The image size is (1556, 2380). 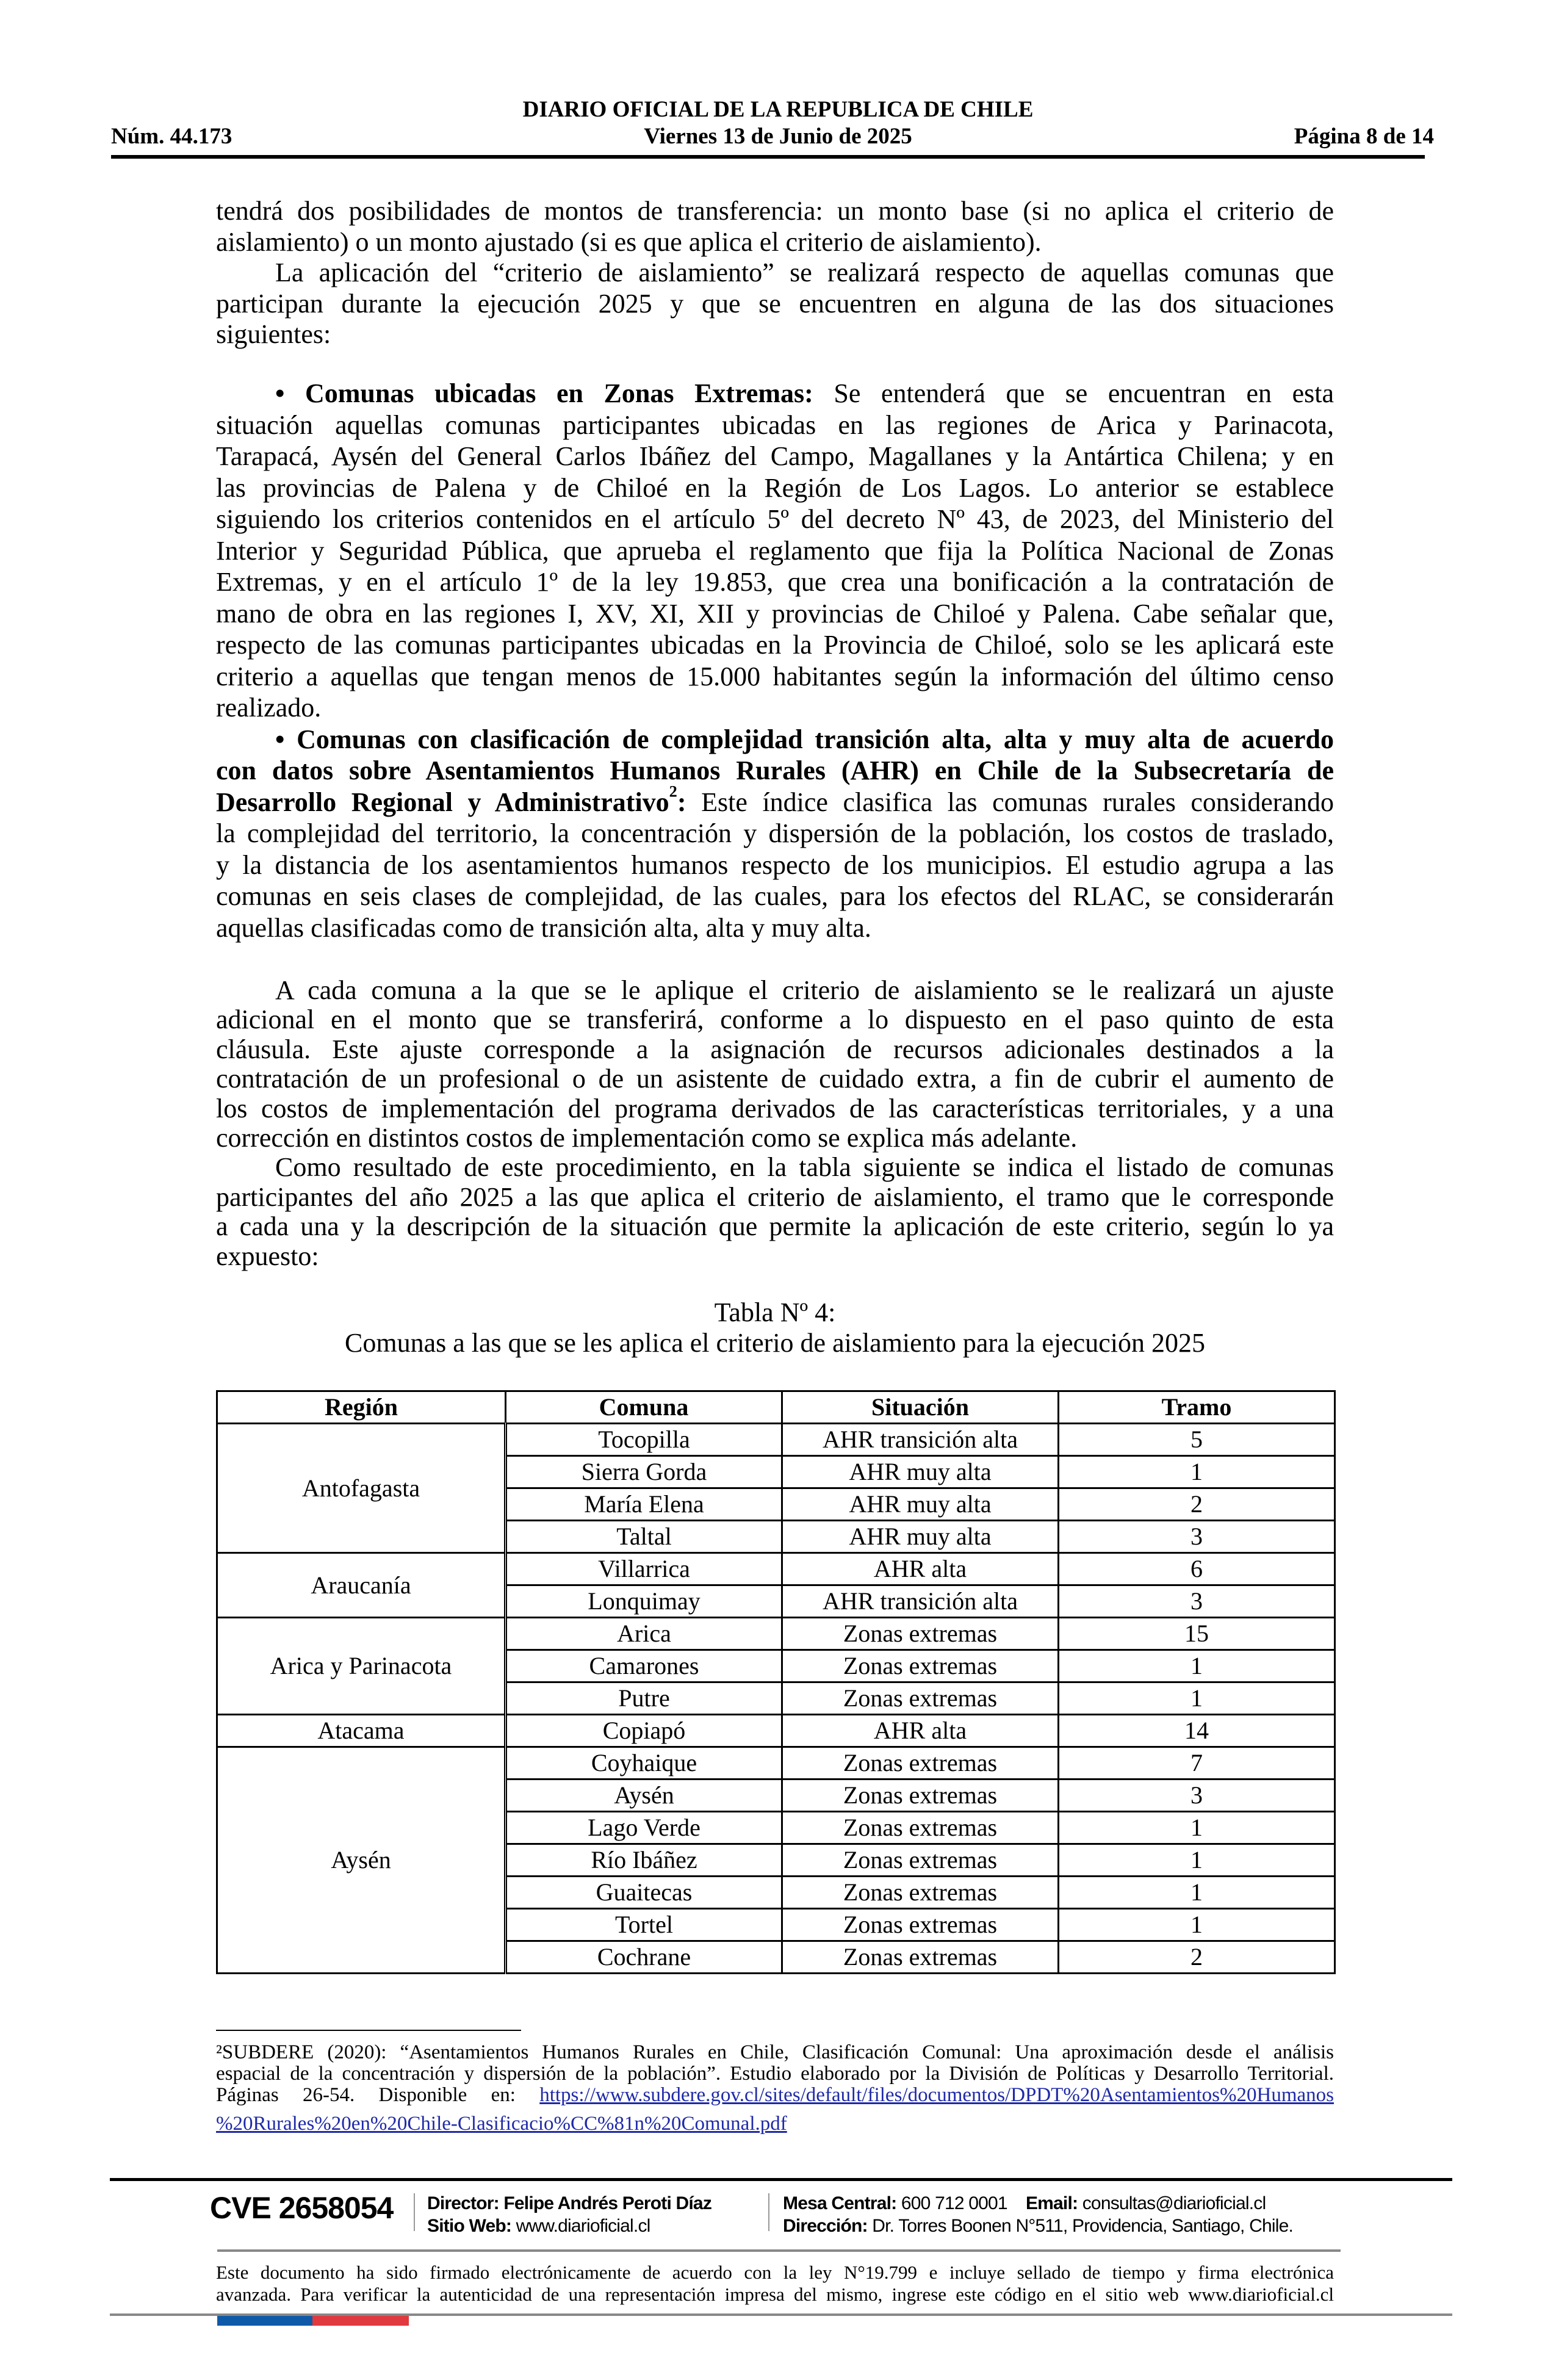 What do you see at coordinates (778, 136) in the screenshot?
I see `issue-date: Viernes 13 de Junio de 2025` at bounding box center [778, 136].